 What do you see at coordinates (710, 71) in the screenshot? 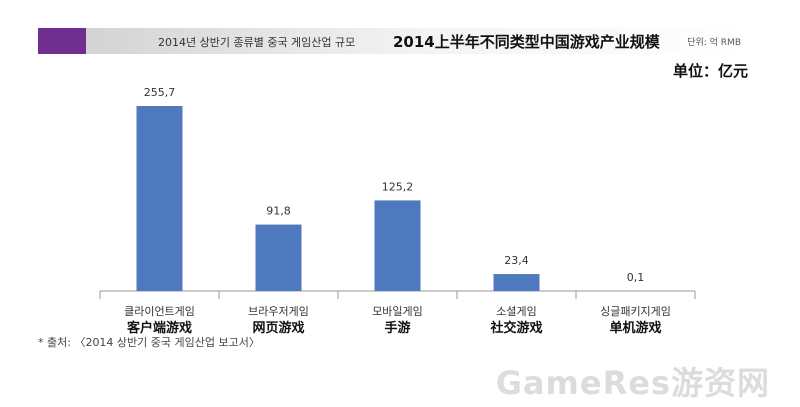
I see `unit-label-chinese: 单位：亿元` at bounding box center [710, 71].